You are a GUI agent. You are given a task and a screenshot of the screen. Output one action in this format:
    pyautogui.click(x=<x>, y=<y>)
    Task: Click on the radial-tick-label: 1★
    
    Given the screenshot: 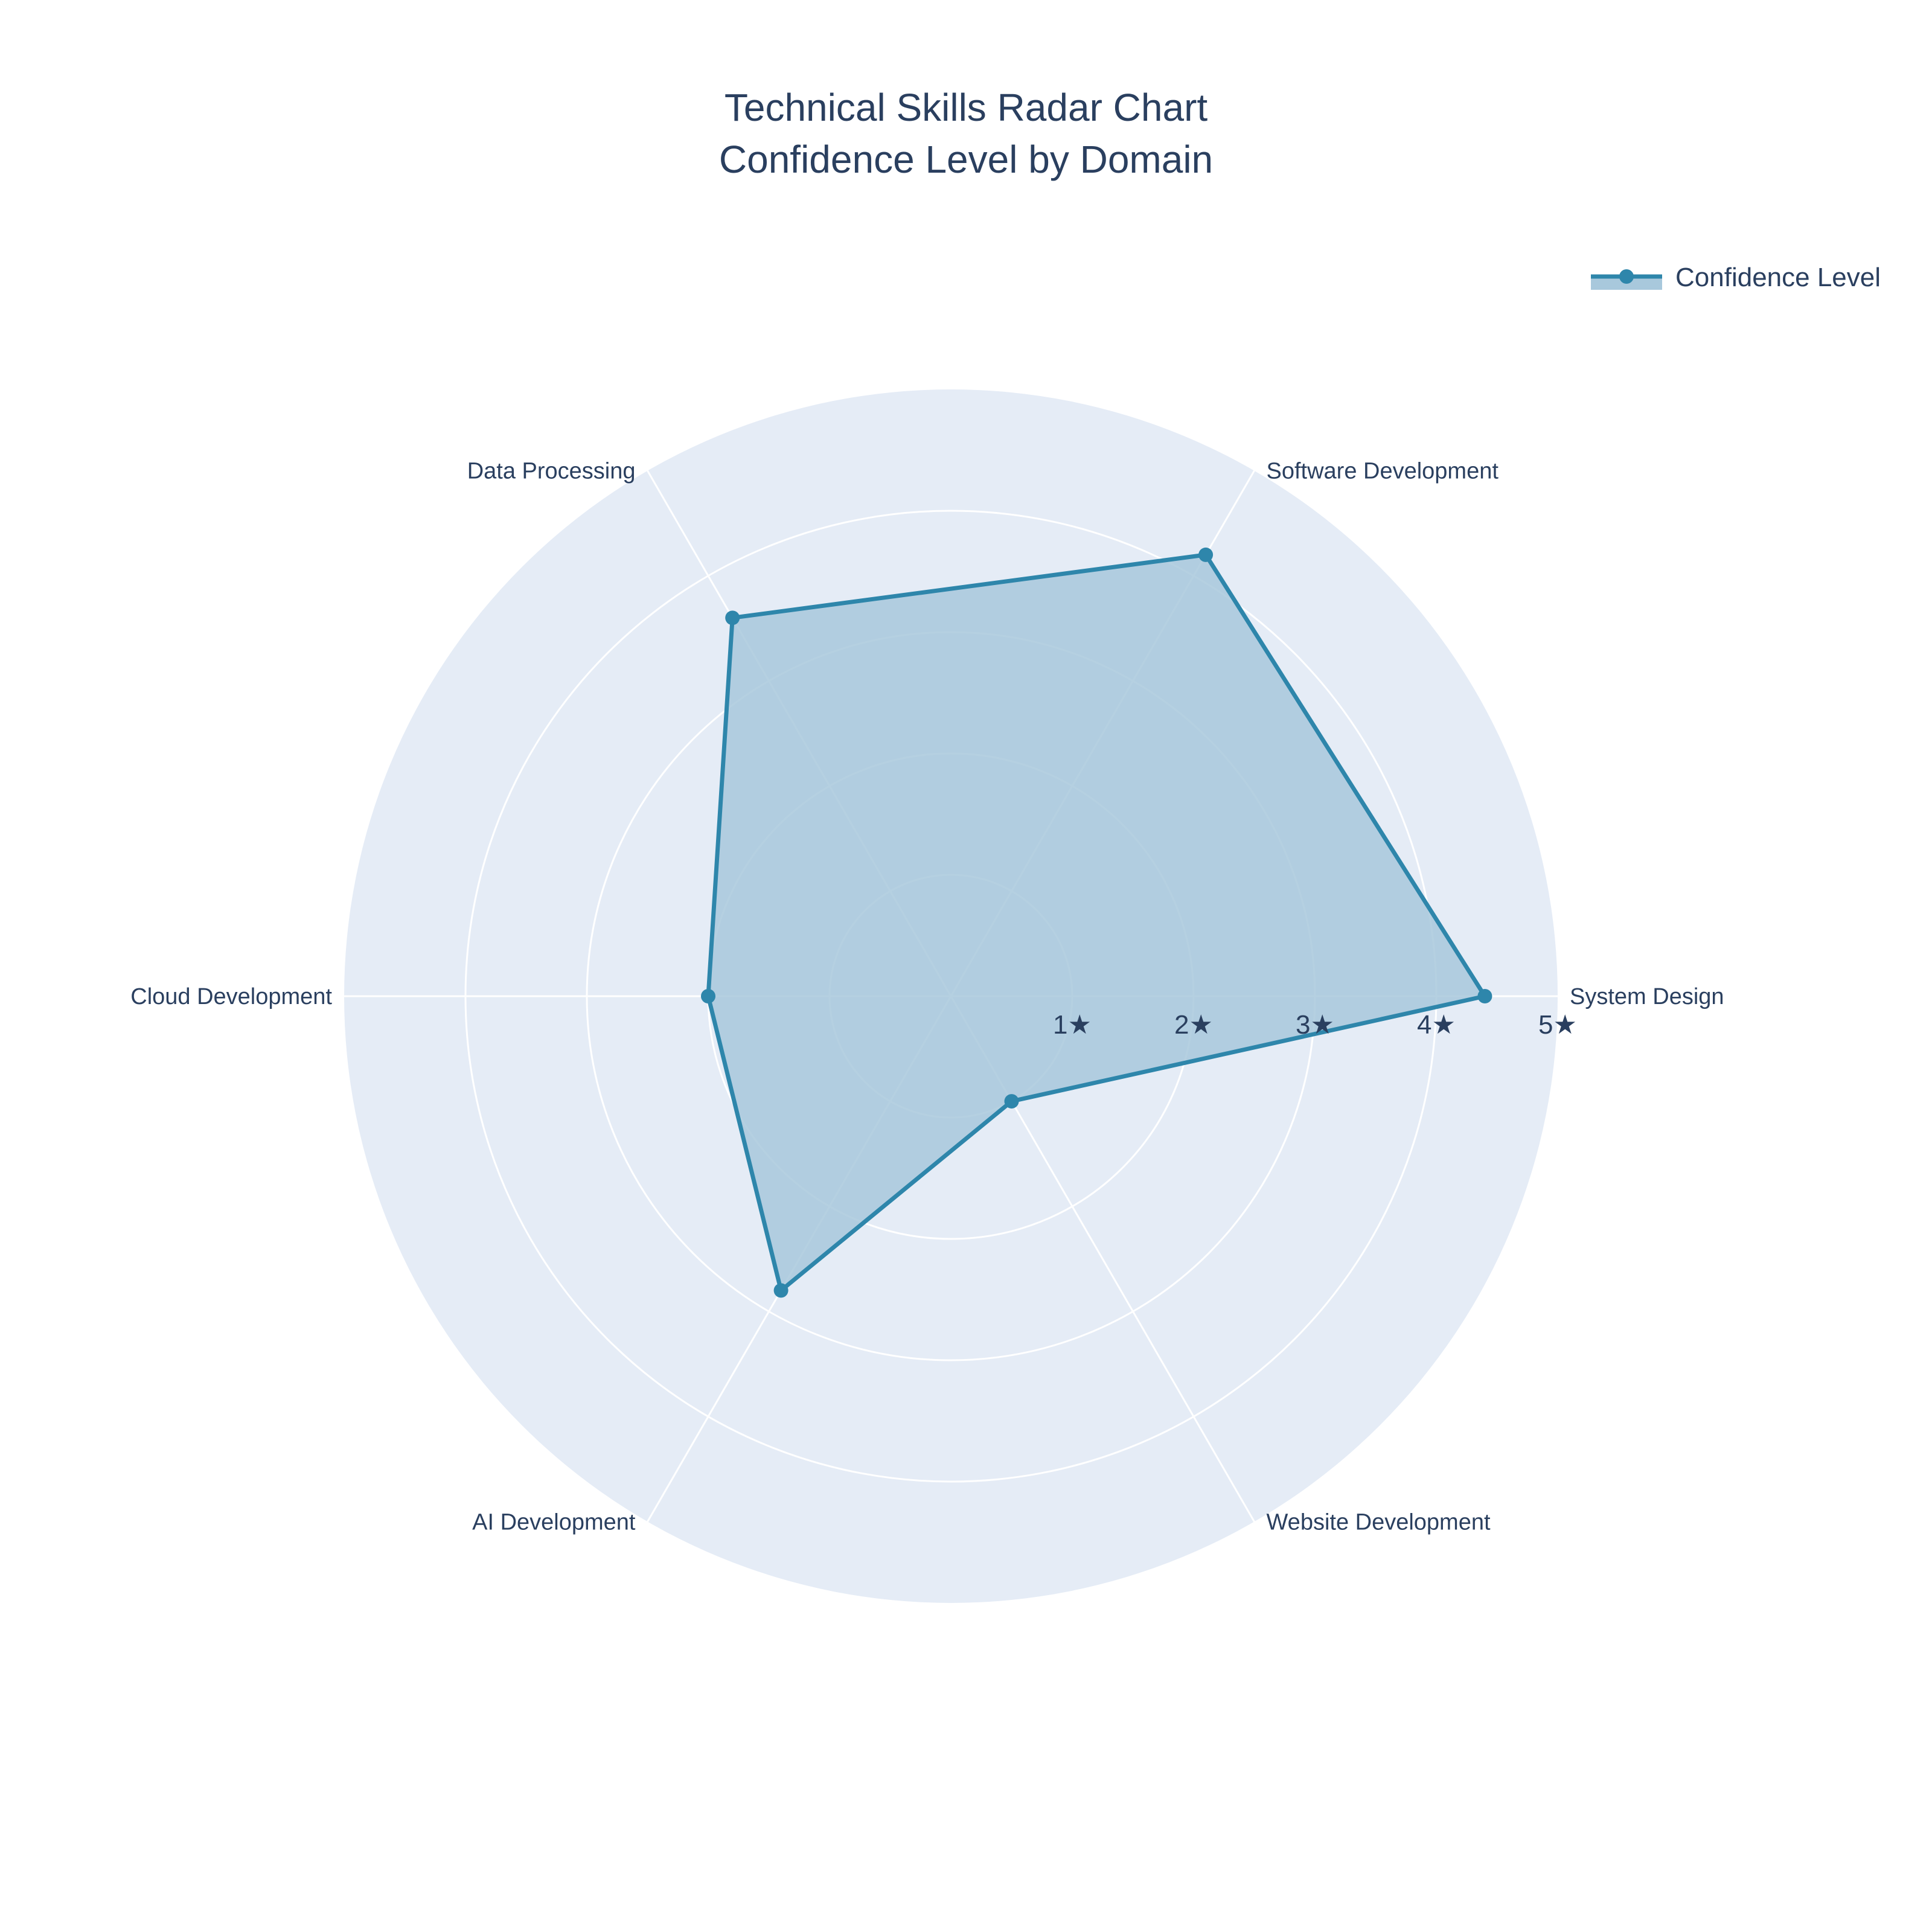 What is the action you would take?
    pyautogui.click(x=1072, y=1025)
    